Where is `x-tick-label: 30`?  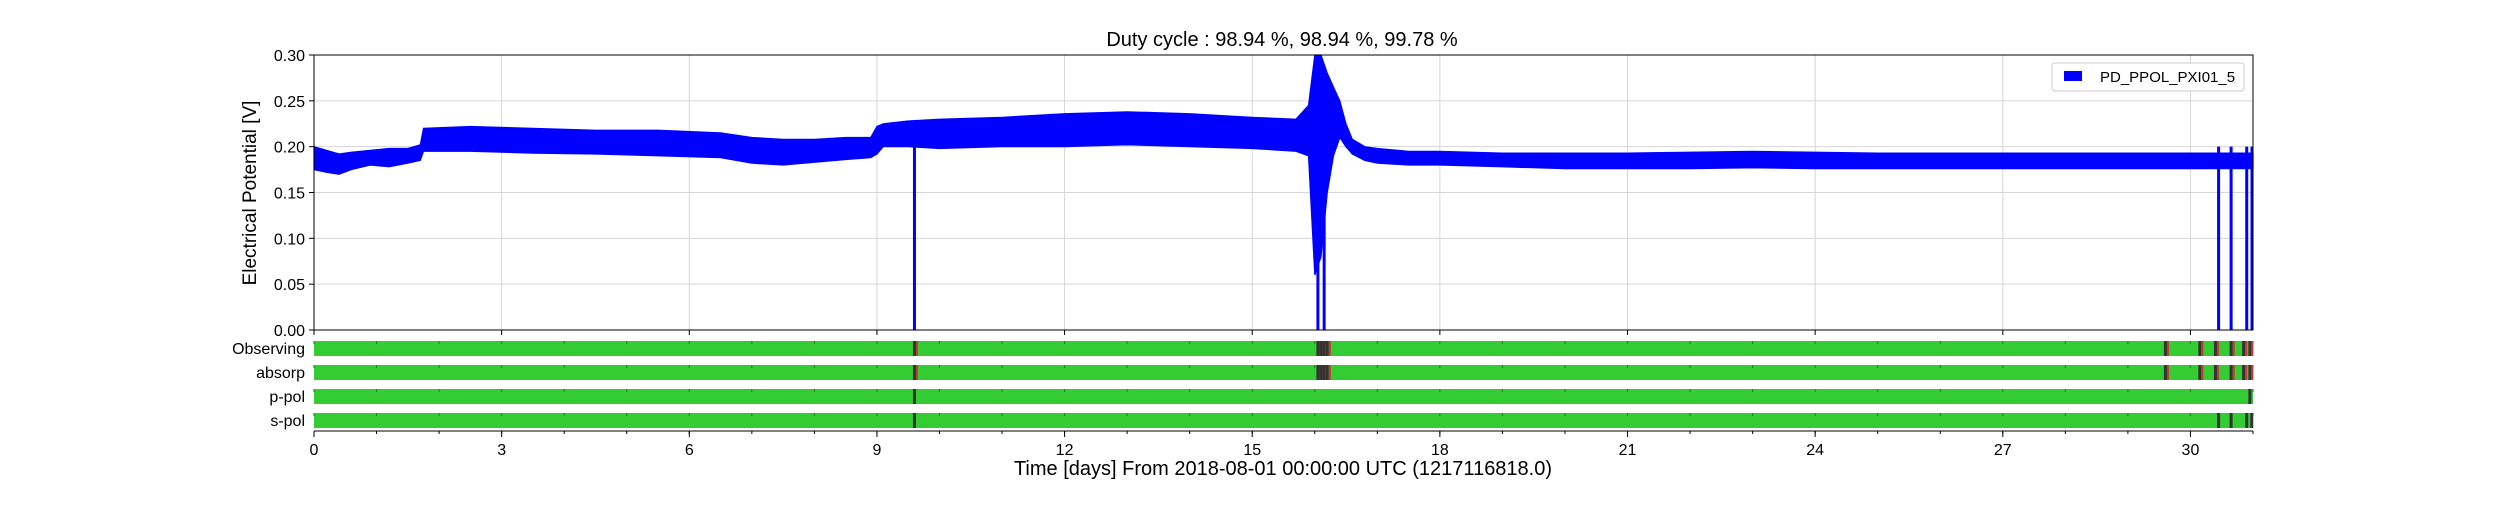
x-tick-label: 30 is located at coordinates (2191, 450).